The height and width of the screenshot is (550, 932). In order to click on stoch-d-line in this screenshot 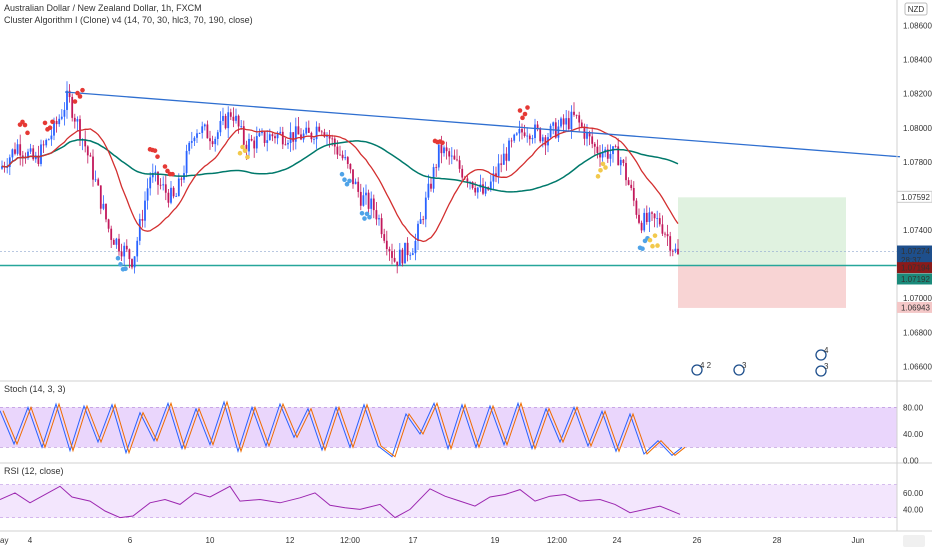, I will do `click(344, 429)`.